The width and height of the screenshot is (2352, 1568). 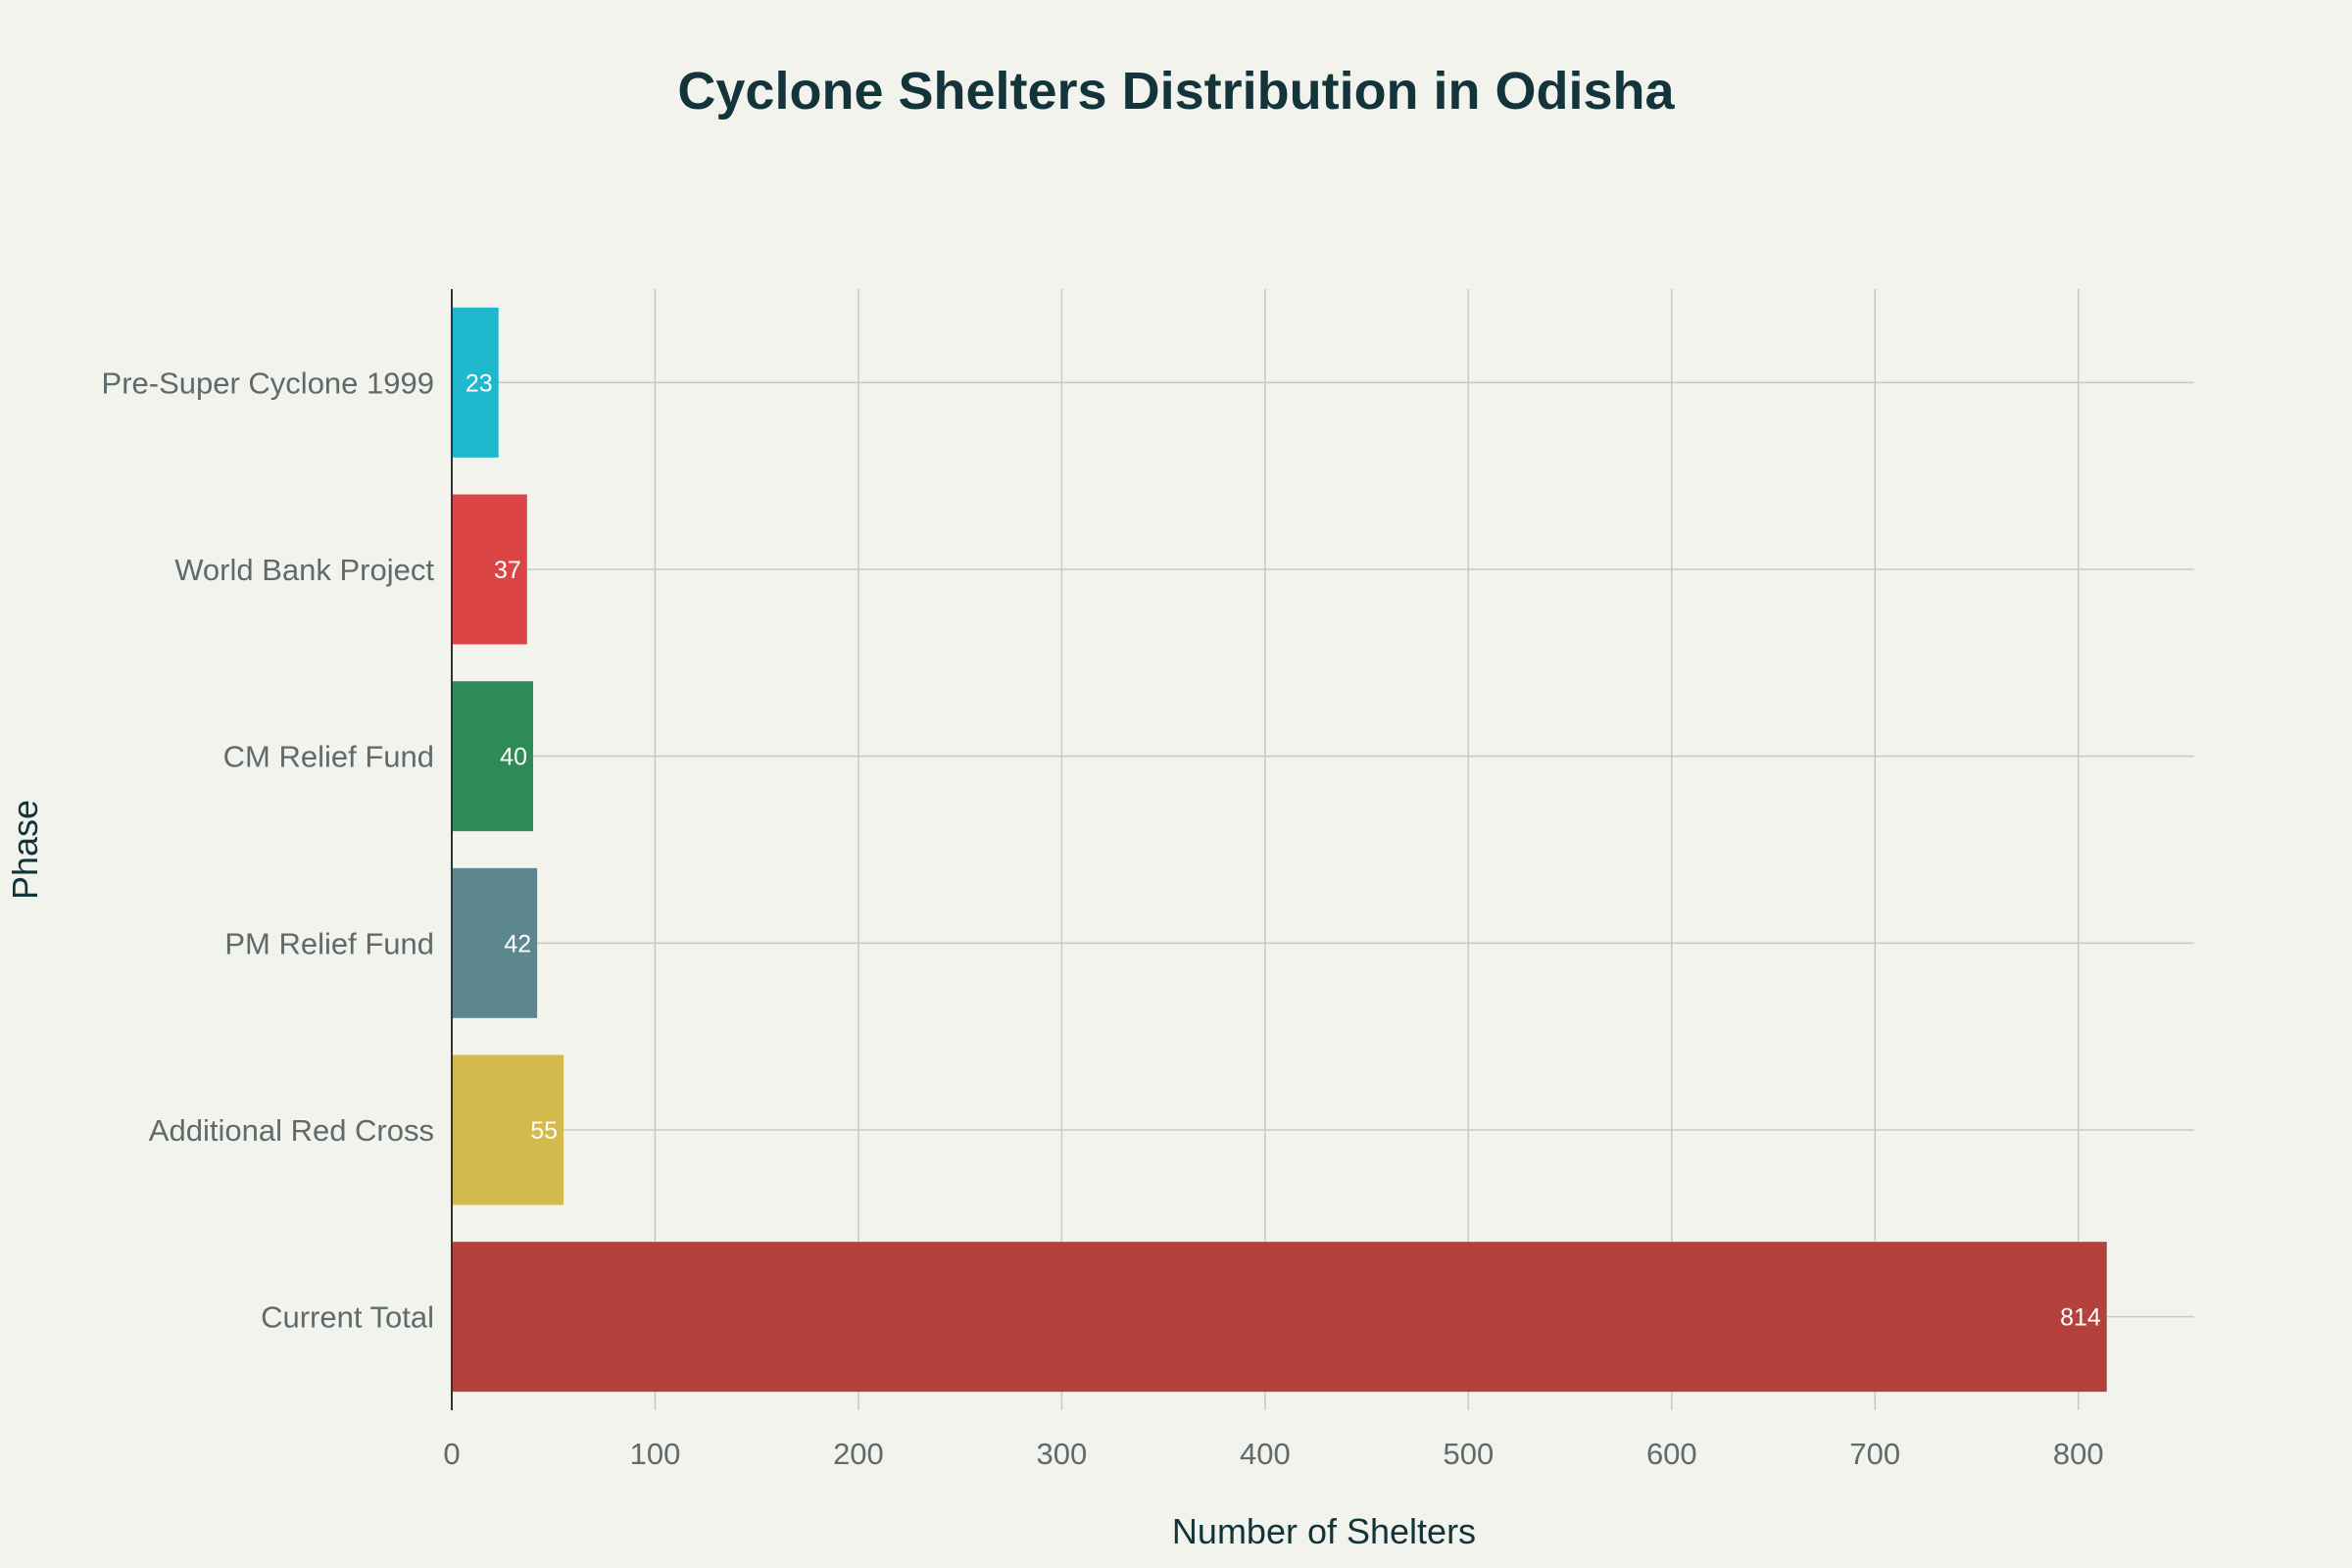 I want to click on x-tick-label: 600, so click(x=1671, y=1454).